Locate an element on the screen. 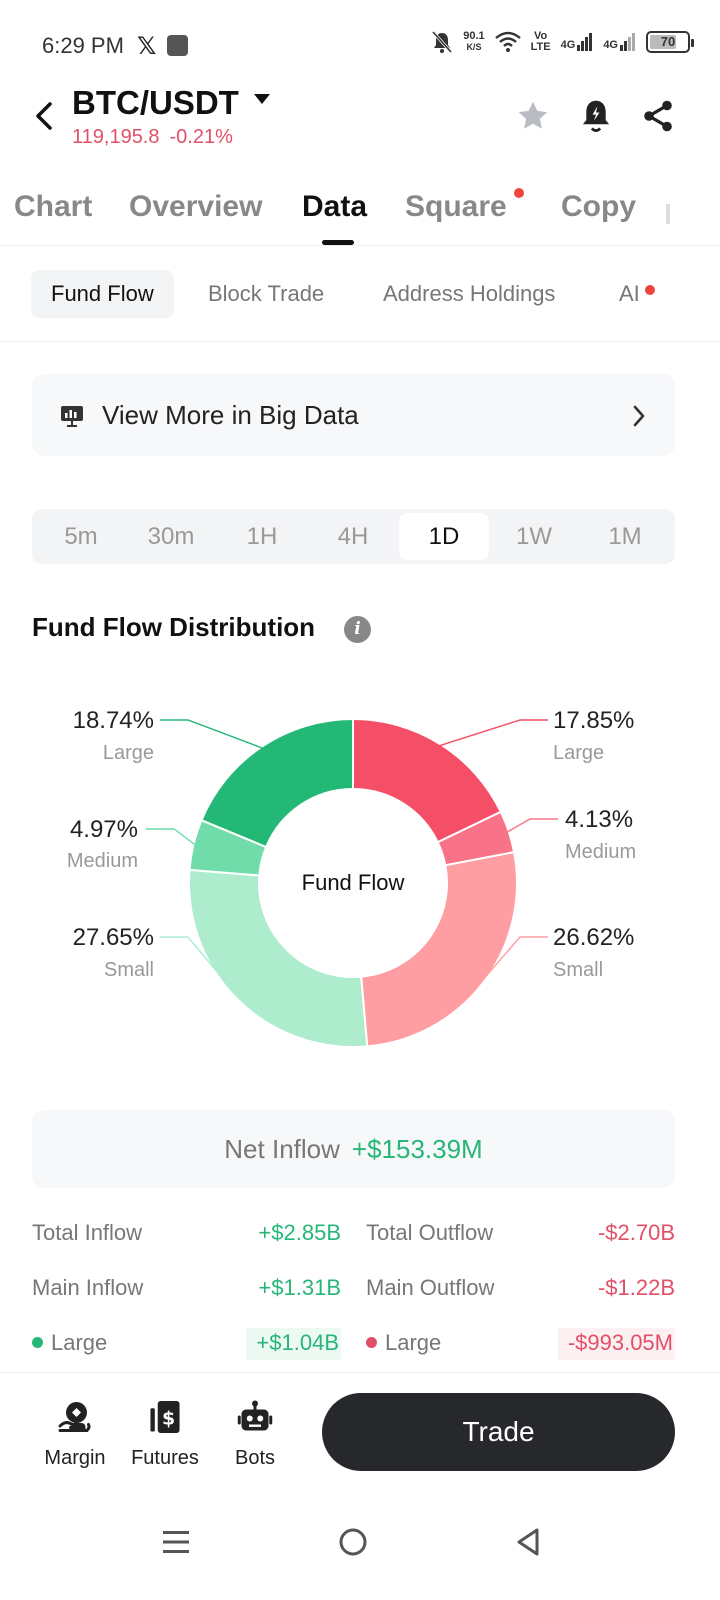 Image resolution: width=720 pixels, height=1600 pixels. net-speed: 90.1 K/S is located at coordinates (473, 42).